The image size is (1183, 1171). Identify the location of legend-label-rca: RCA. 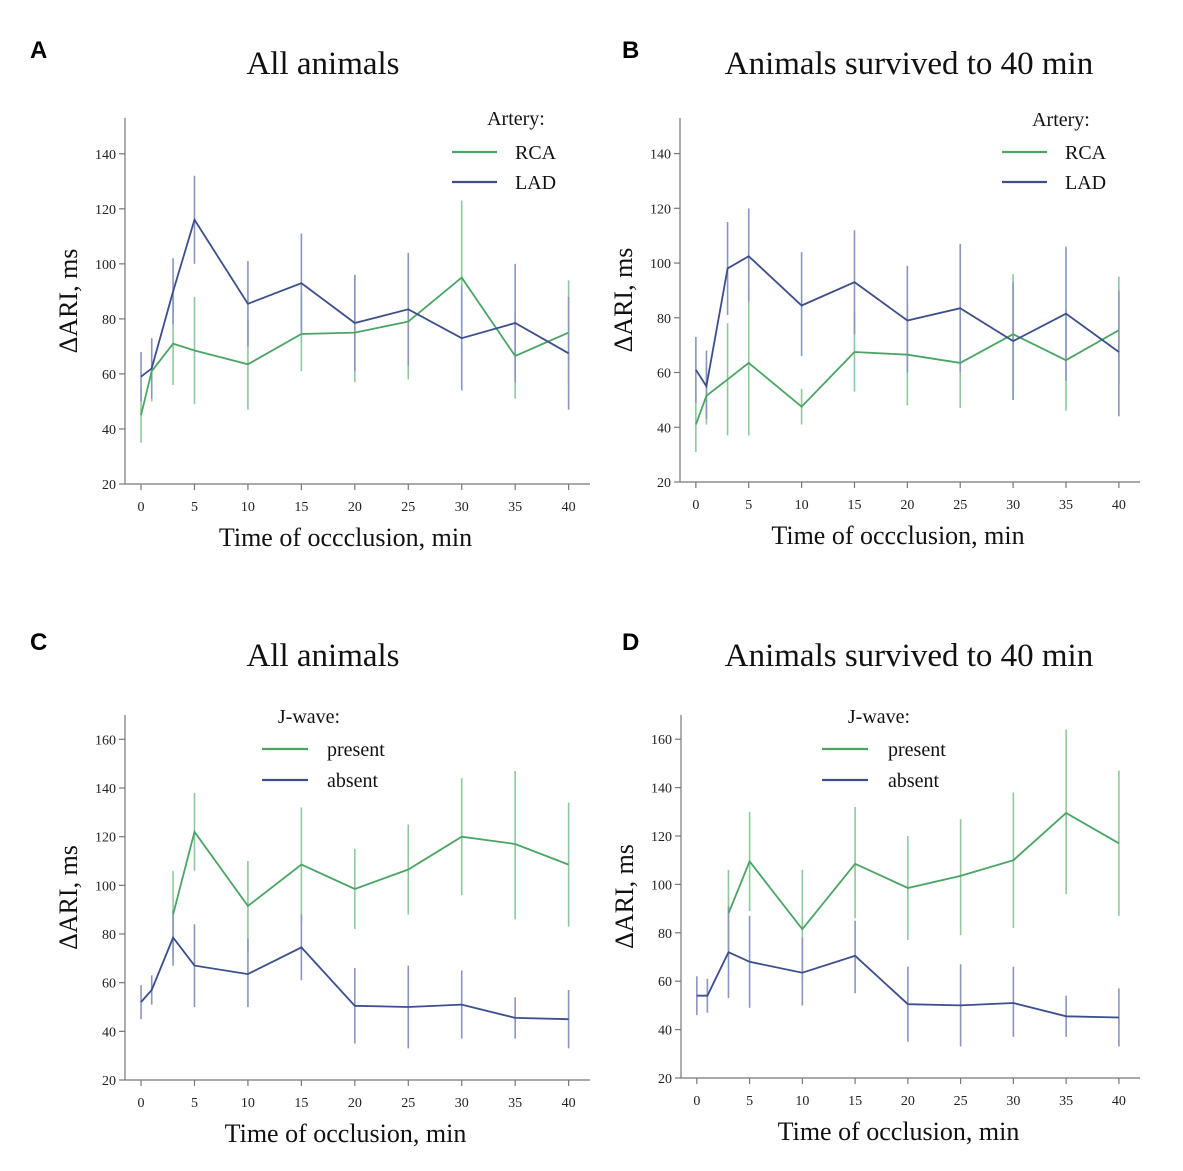
(536, 153).